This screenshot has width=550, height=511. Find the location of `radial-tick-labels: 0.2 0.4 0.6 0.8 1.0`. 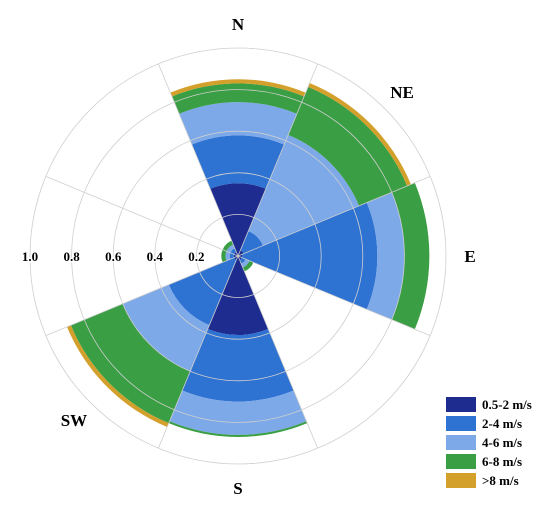

radial-tick-labels: 0.2 0.4 0.6 0.8 1.0 is located at coordinates (113, 257).